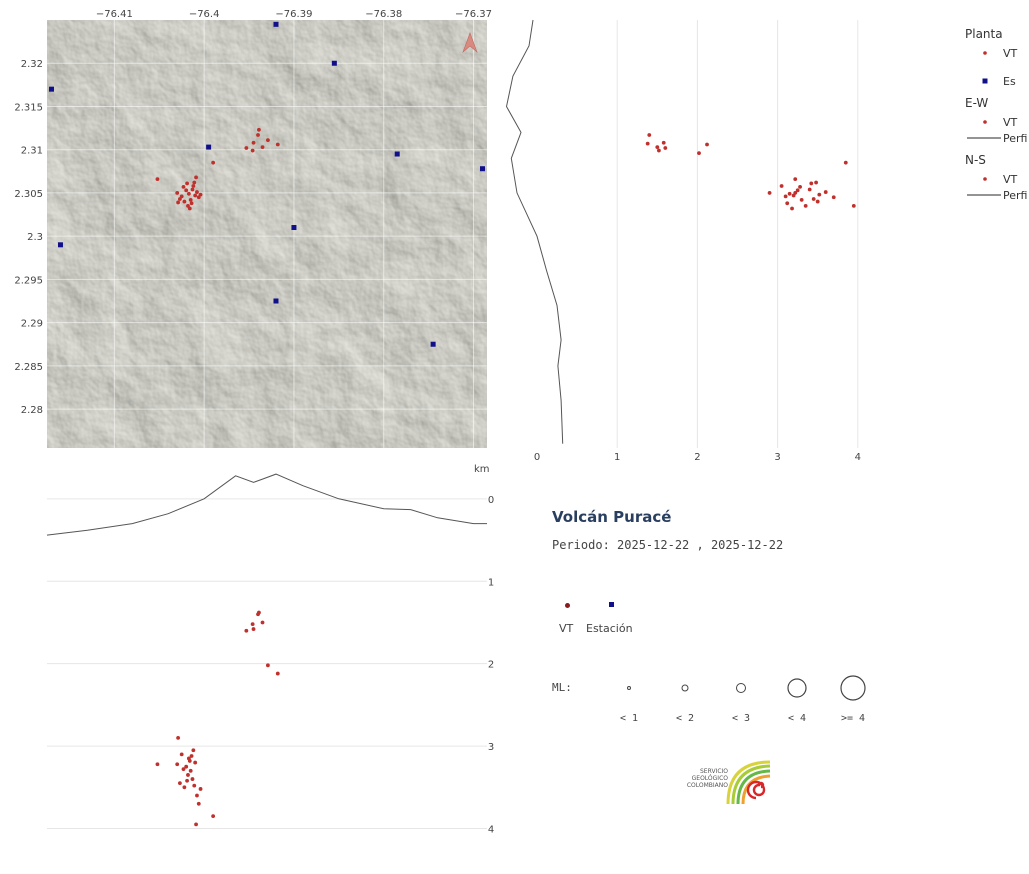  Describe the element at coordinates (985, 81) in the screenshot. I see `legend-square-symbol` at that location.